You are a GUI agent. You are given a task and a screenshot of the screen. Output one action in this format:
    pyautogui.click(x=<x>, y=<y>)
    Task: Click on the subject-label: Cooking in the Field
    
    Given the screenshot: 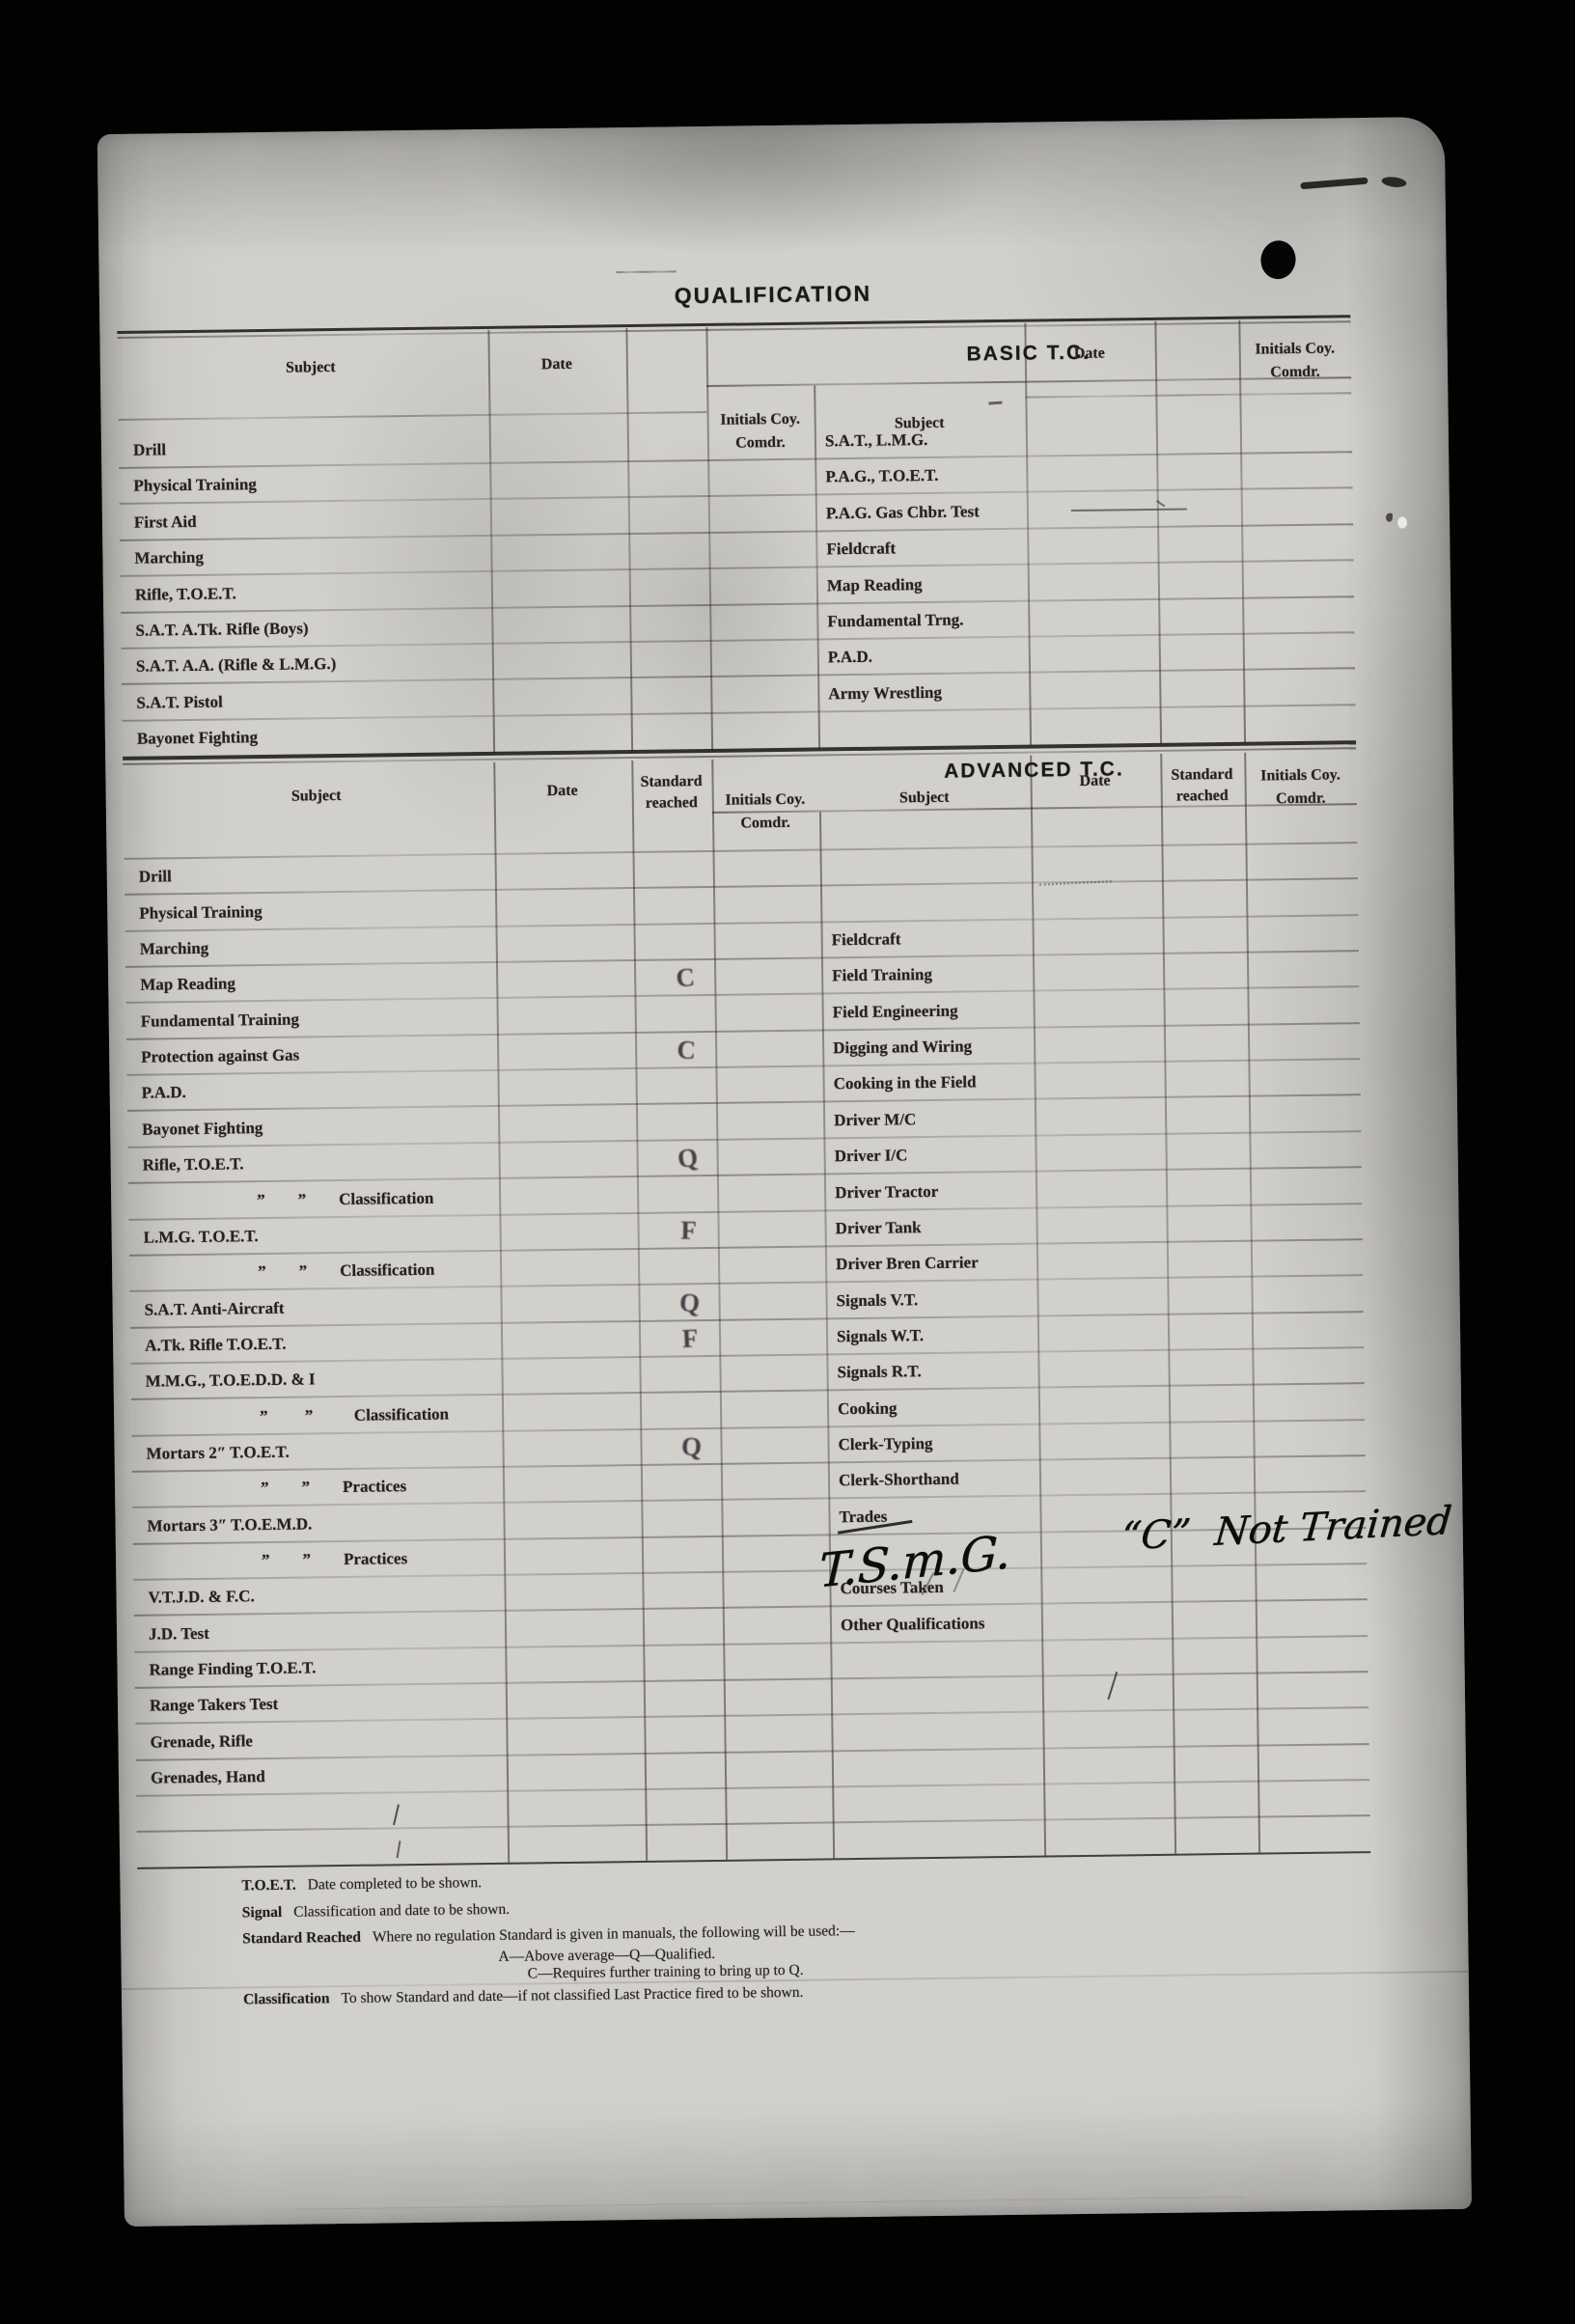 What is the action you would take?
    pyautogui.click(x=905, y=1082)
    